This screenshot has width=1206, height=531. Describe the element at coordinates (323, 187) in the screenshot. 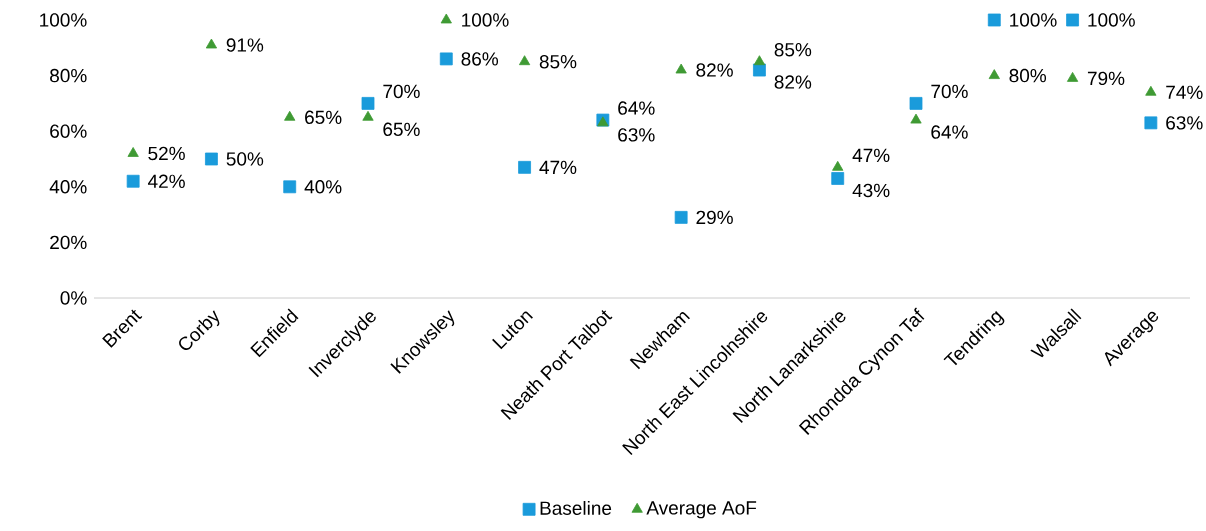

I see `data-label: 40%` at that location.